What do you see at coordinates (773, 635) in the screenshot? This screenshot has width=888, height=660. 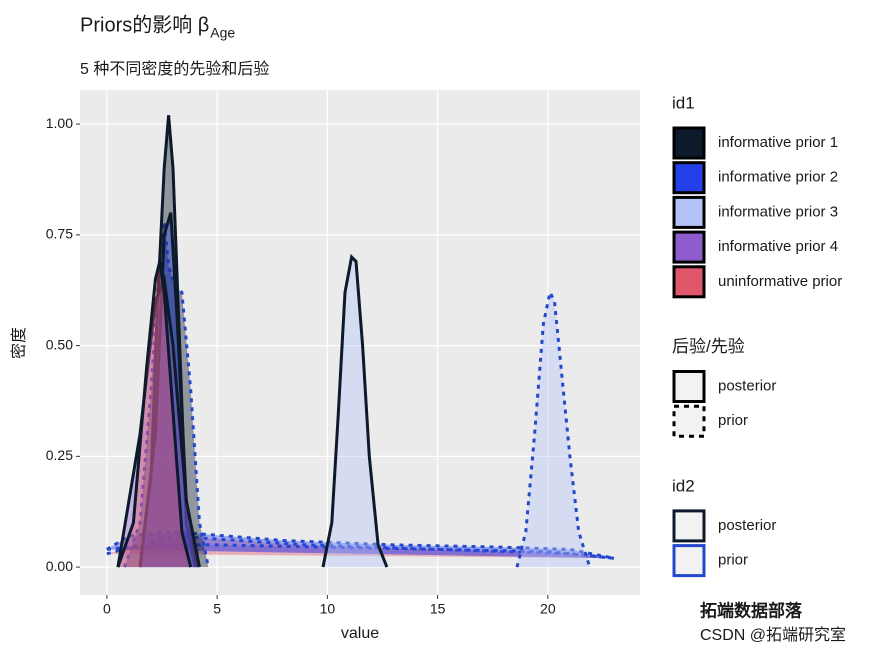 I see `watermark: CSDN @拓端研究室` at bounding box center [773, 635].